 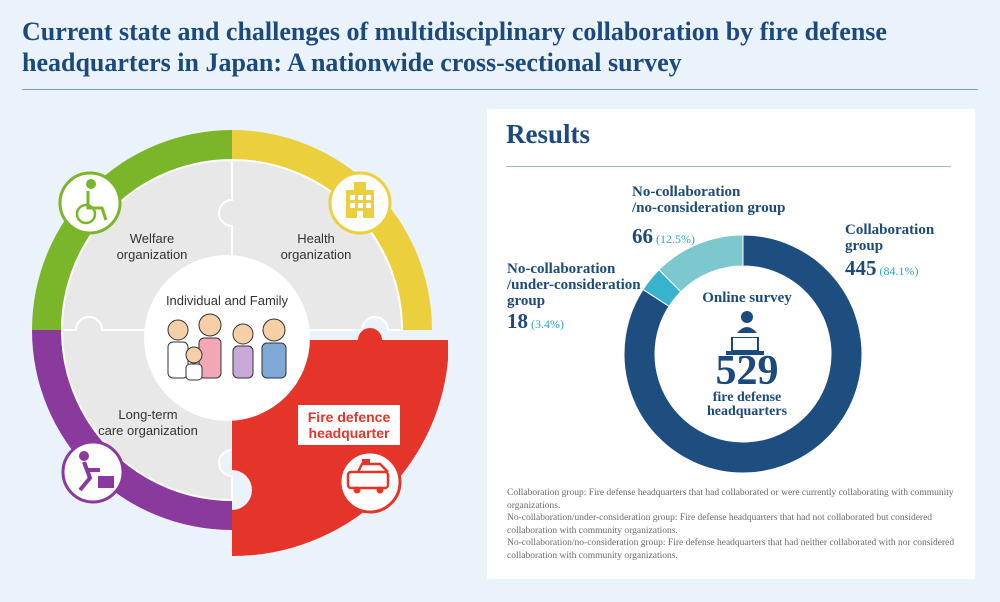 I want to click on health-label-line1: Health, so click(x=316, y=238).